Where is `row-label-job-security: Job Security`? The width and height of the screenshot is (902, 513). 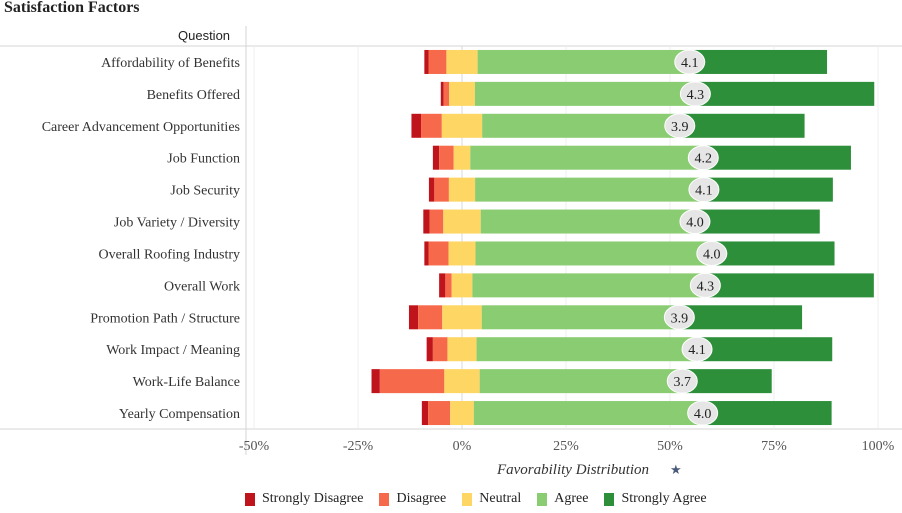 row-label-job-security: Job Security is located at coordinates (205, 191).